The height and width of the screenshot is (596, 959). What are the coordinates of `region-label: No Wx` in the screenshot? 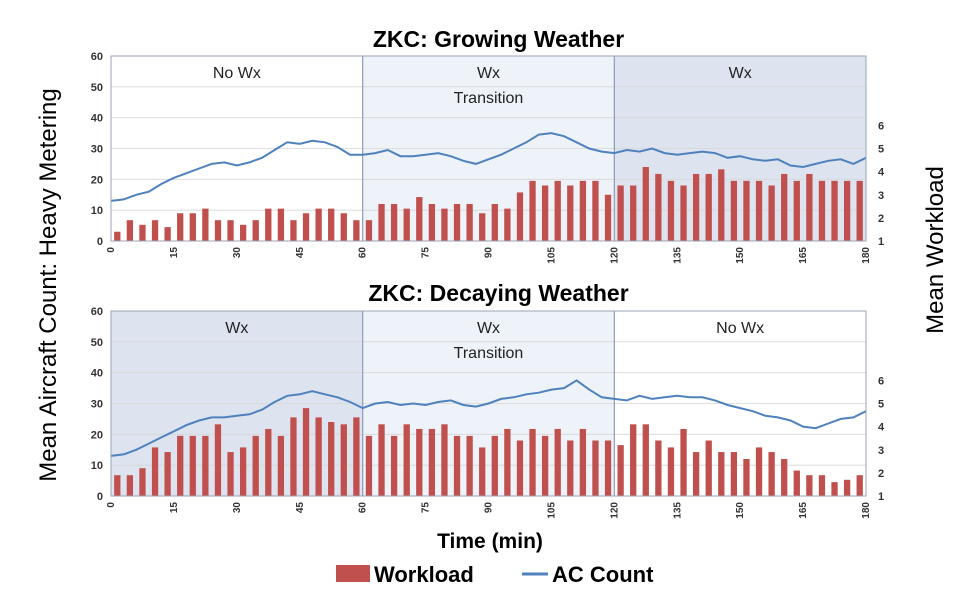 It's located at (237, 73).